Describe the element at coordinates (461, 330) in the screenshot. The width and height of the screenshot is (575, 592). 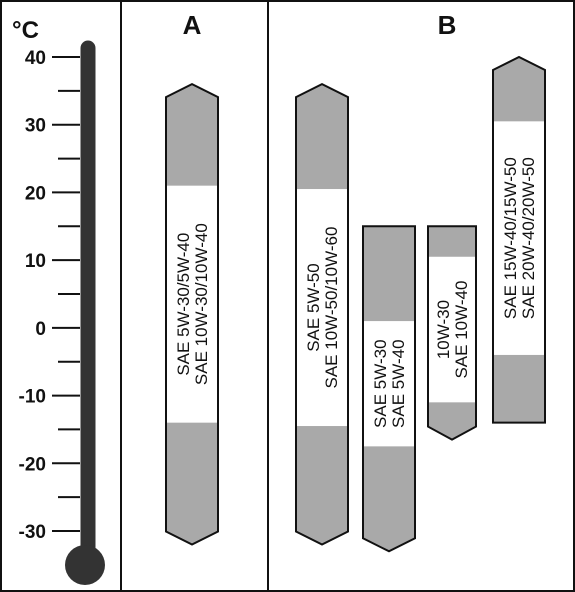
I see `bar-label-line: SAE 10W-40` at that location.